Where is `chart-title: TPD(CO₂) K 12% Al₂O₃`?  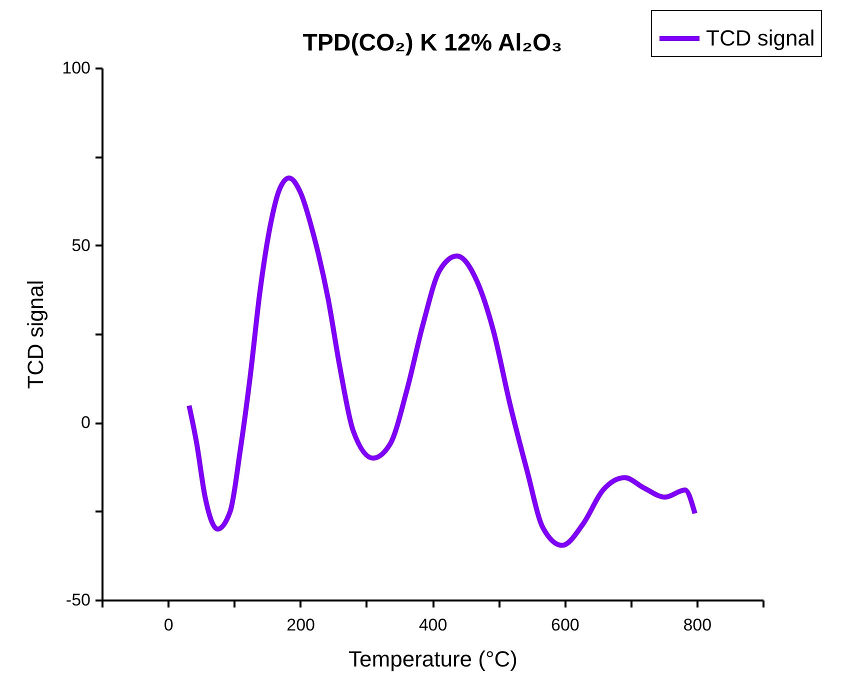 chart-title: TPD(CO₂) K 12% Al₂O₃ is located at coordinates (432, 43).